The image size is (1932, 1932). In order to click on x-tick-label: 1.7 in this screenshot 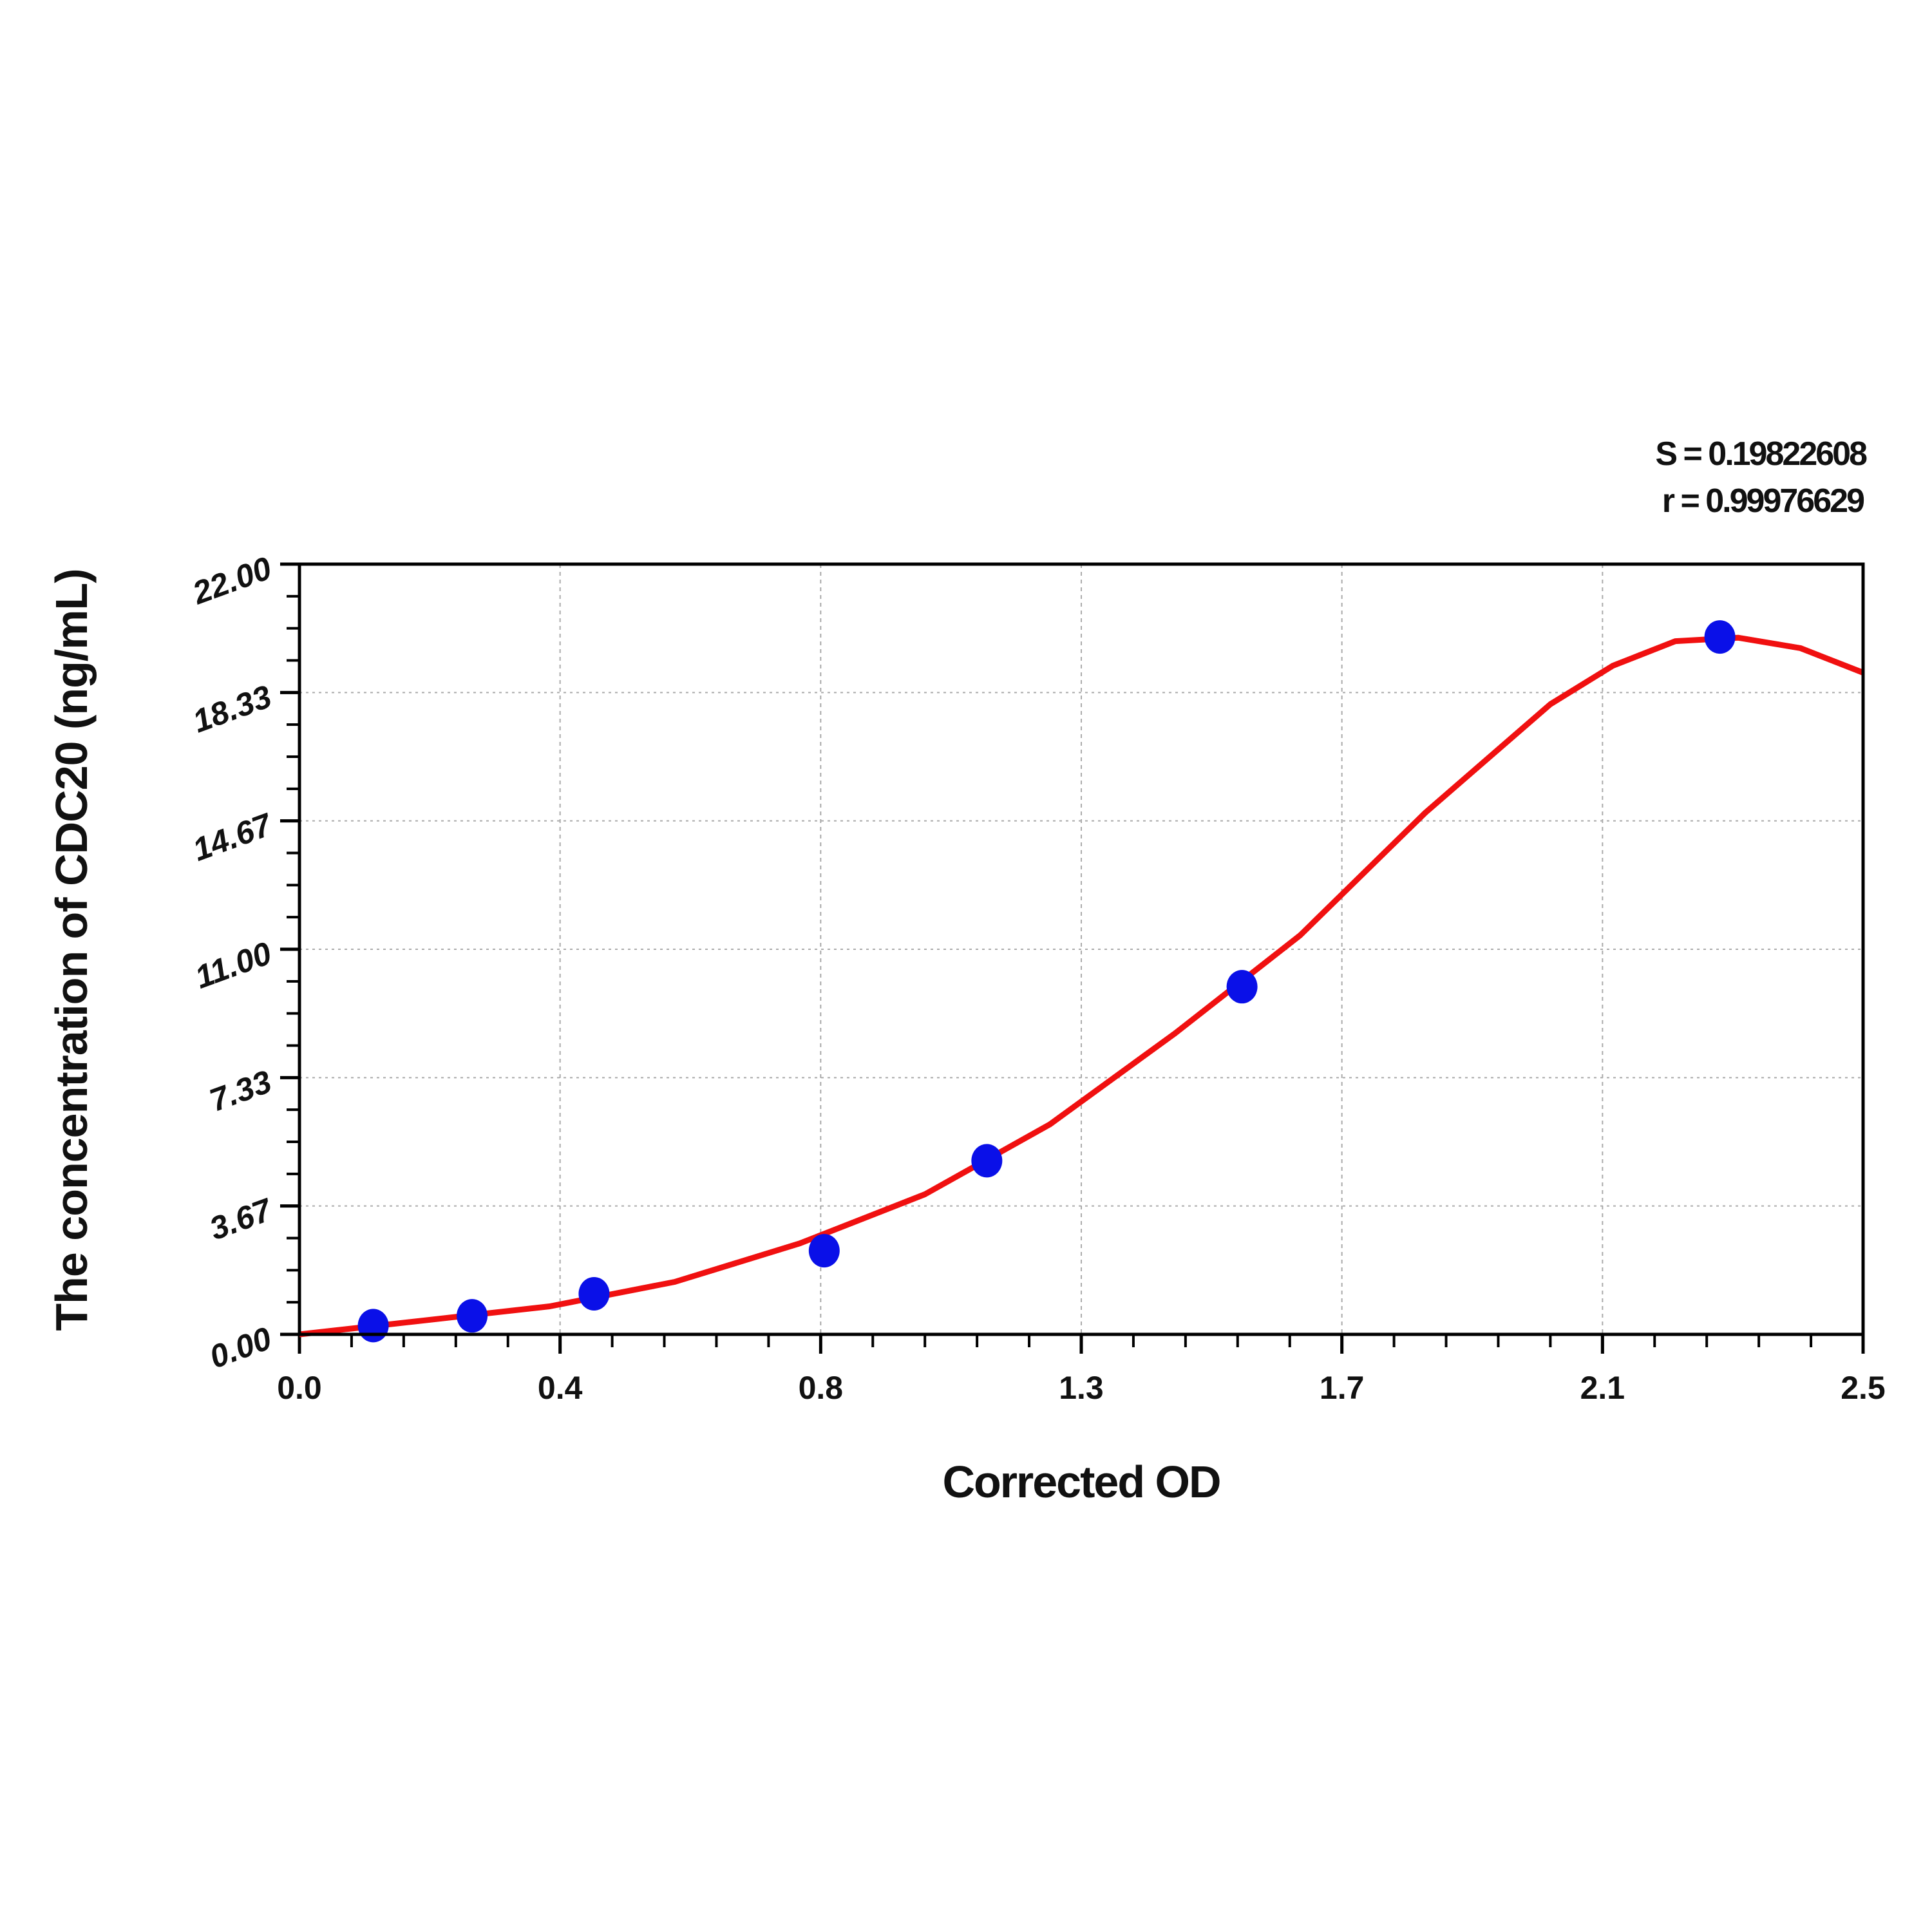, I will do `click(1343, 1388)`.